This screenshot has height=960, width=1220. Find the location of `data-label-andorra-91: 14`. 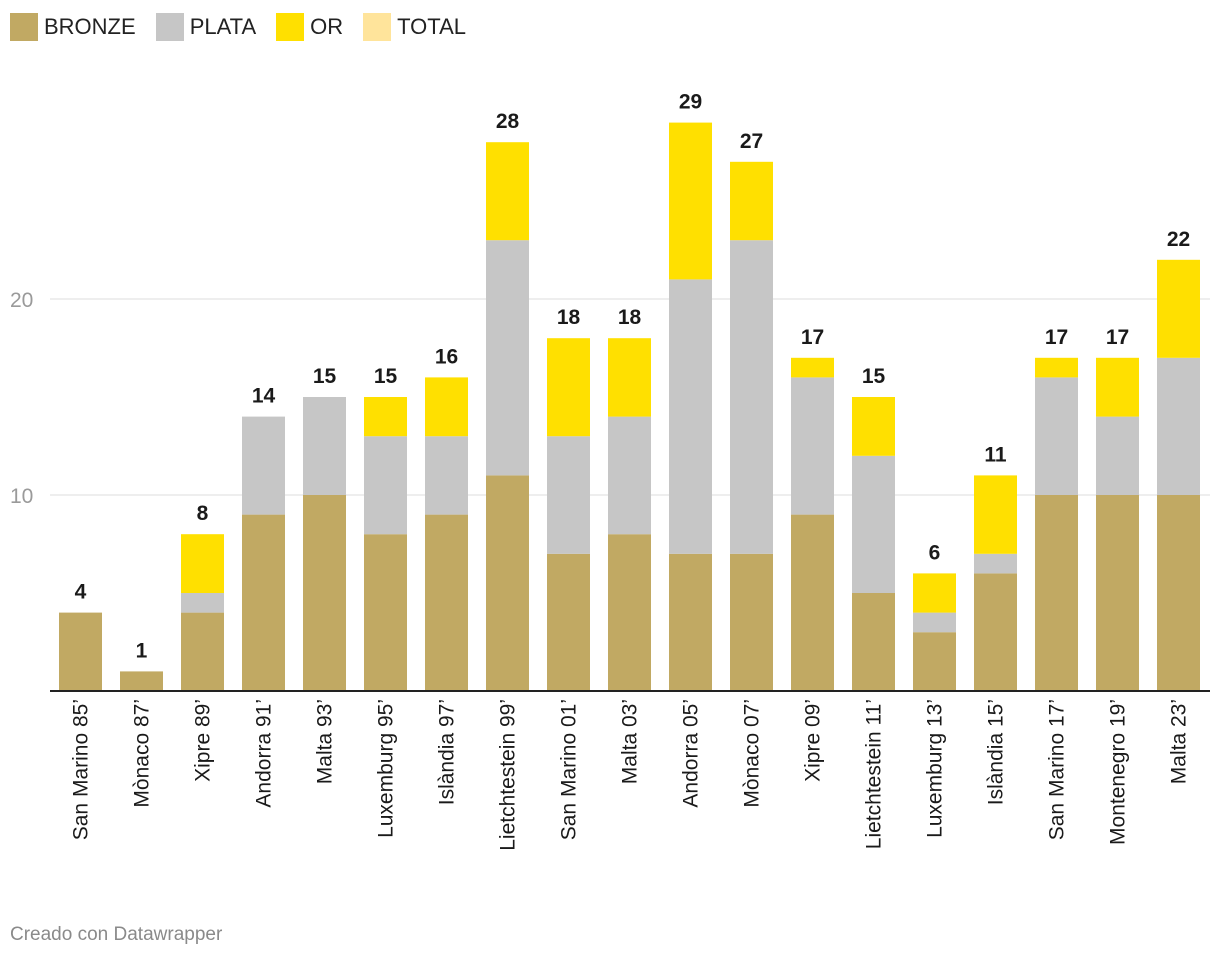

data-label-andorra-91: 14 is located at coordinates (264, 396).